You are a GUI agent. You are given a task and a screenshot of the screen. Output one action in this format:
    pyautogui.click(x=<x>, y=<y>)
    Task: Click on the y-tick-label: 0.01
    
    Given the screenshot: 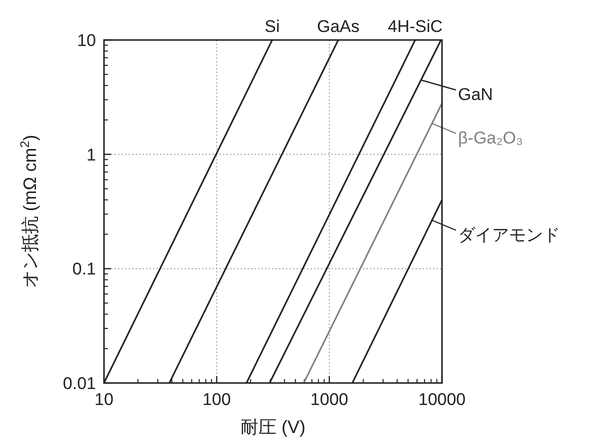 What is the action you would take?
    pyautogui.click(x=79, y=383)
    